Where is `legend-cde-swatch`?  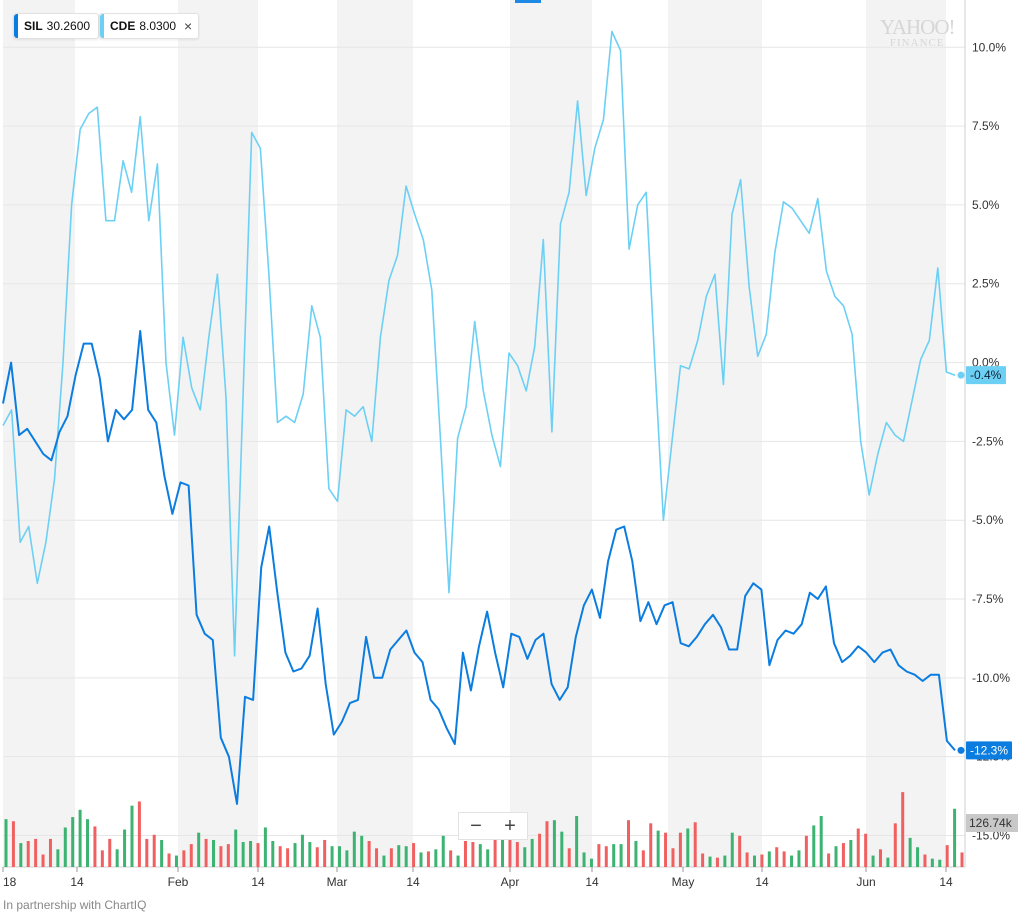 legend-cde-swatch is located at coordinates (102, 26).